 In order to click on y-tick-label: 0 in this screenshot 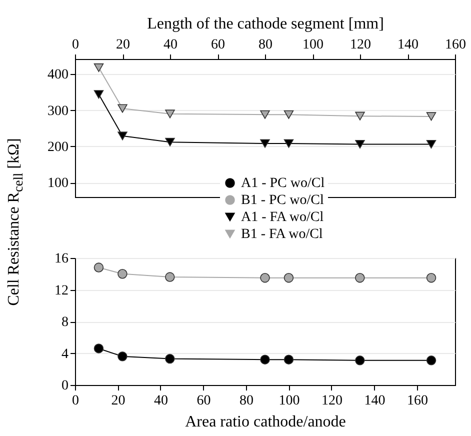, I will do `click(65, 386)`.